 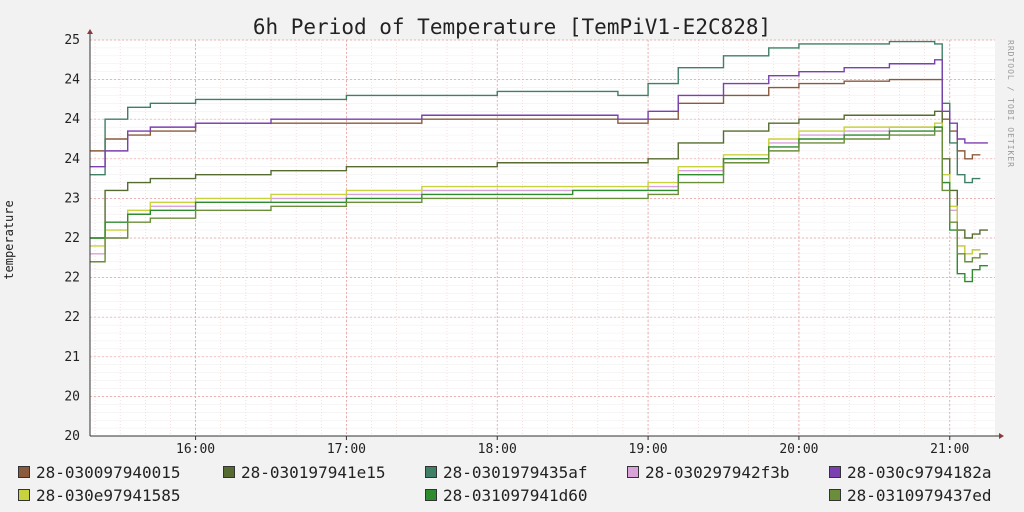 I want to click on legend-item: 28-030c9794182a, so click(x=910, y=472).